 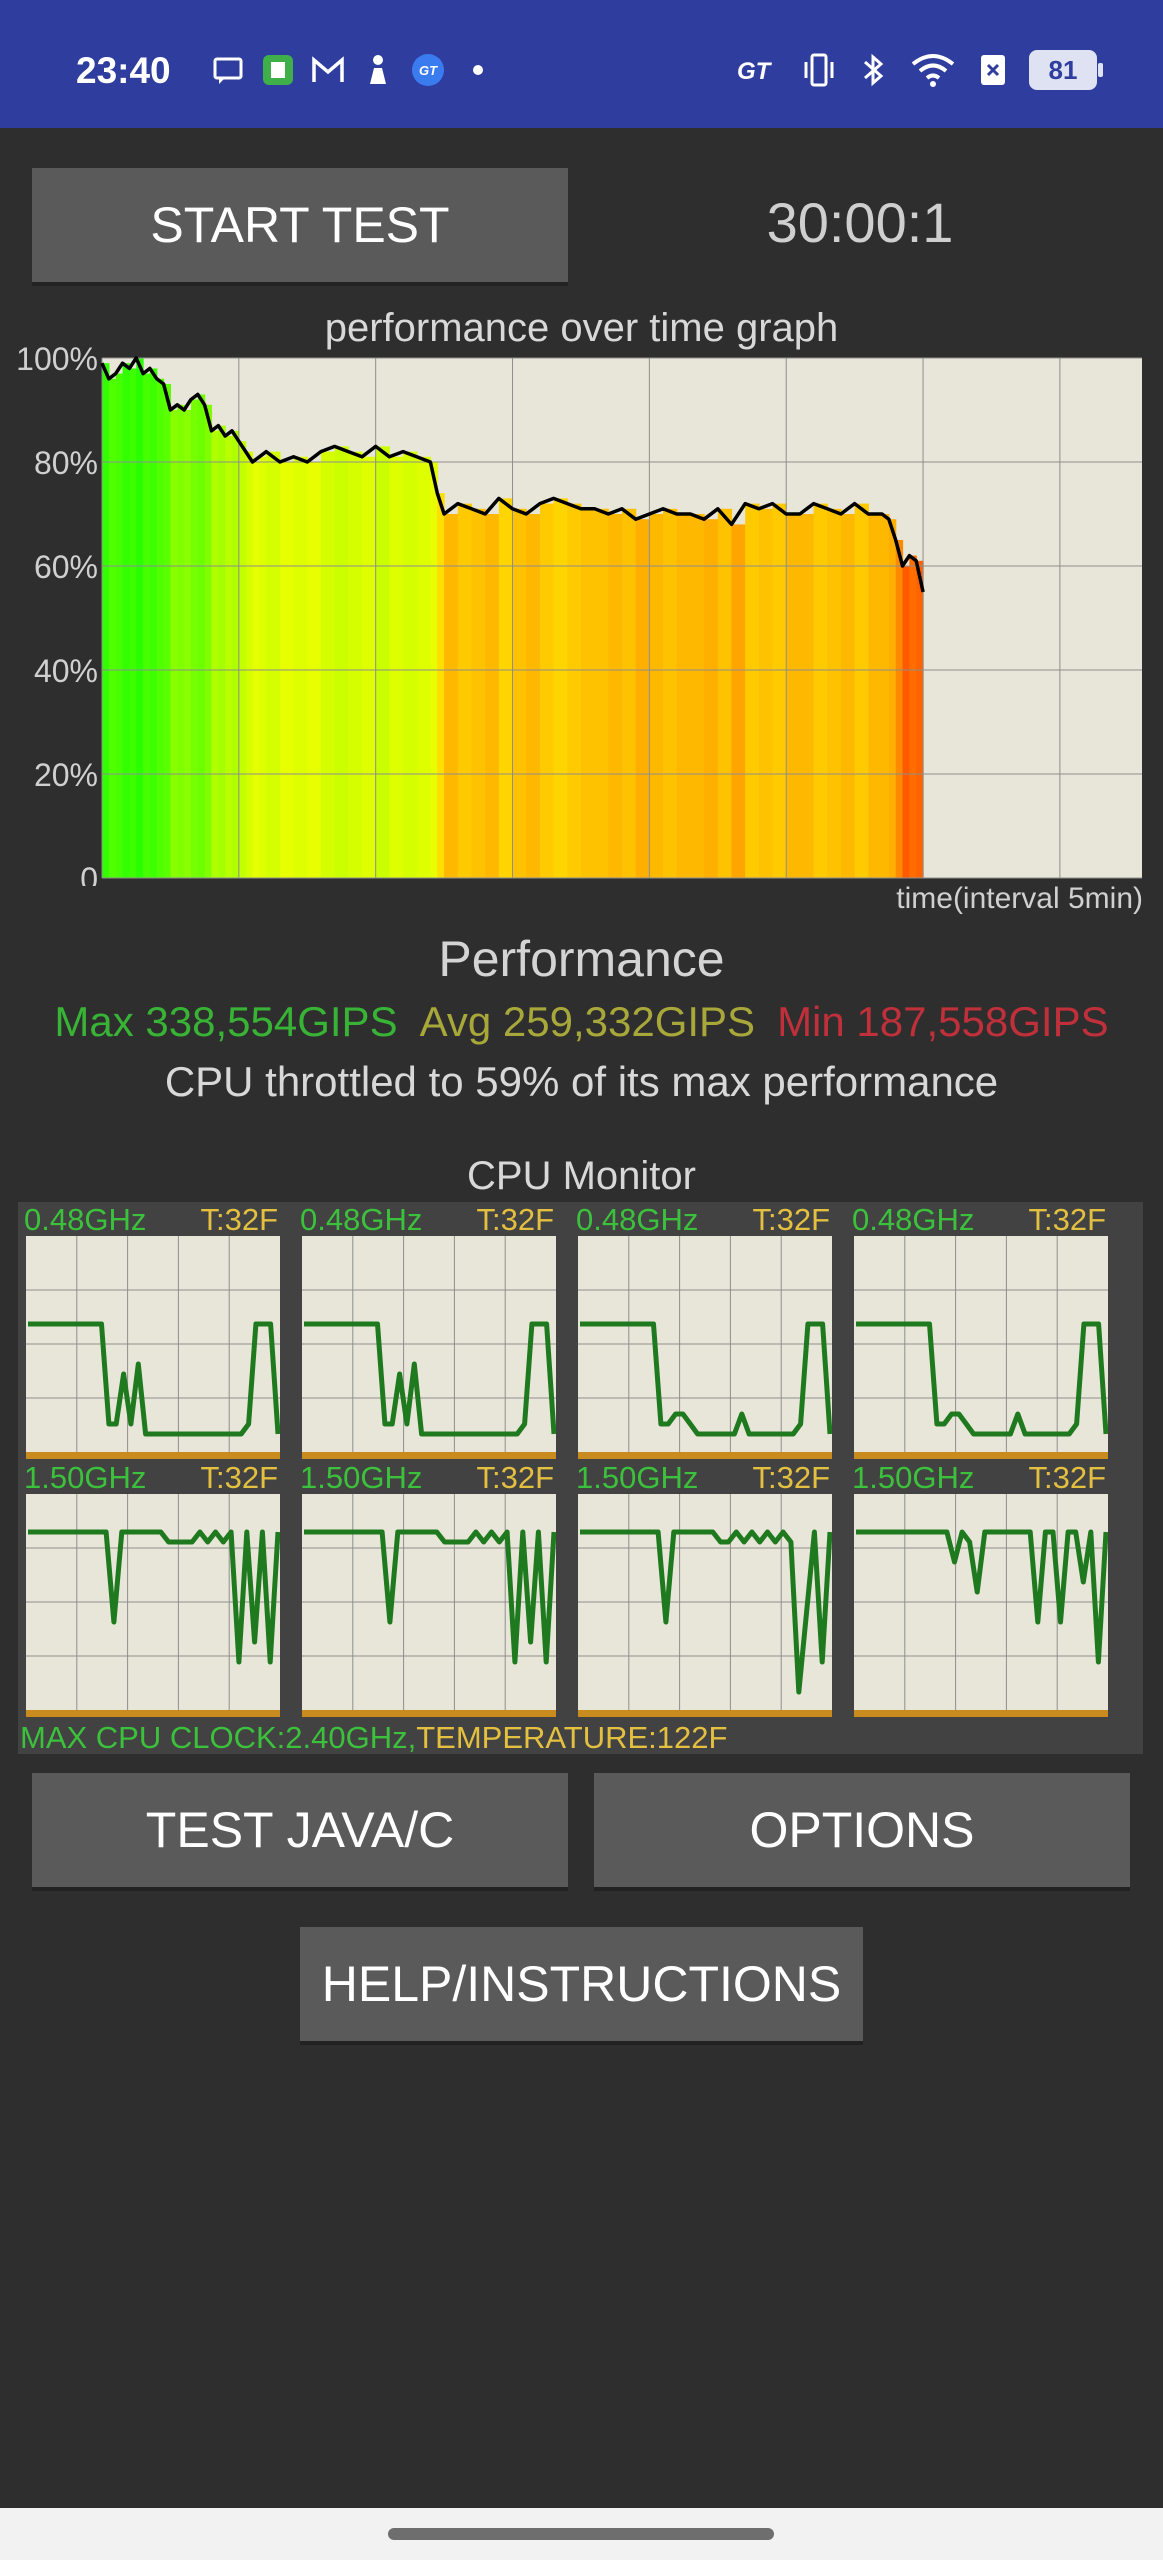 What do you see at coordinates (993, 70) in the screenshot?
I see `sim-icon` at bounding box center [993, 70].